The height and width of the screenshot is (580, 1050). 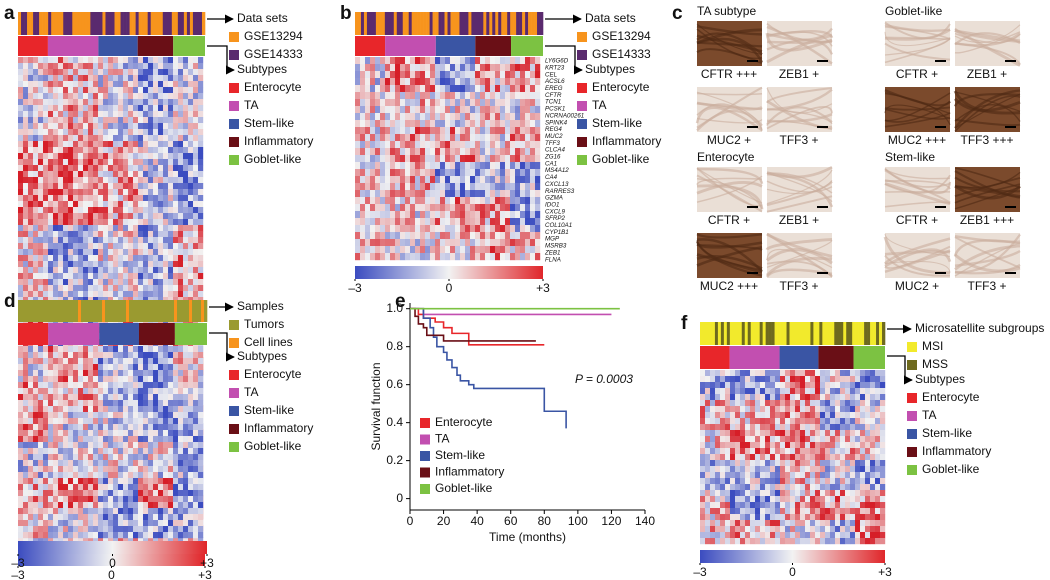 What do you see at coordinates (234, 88) in the screenshot?
I see `legend-swatch` at bounding box center [234, 88].